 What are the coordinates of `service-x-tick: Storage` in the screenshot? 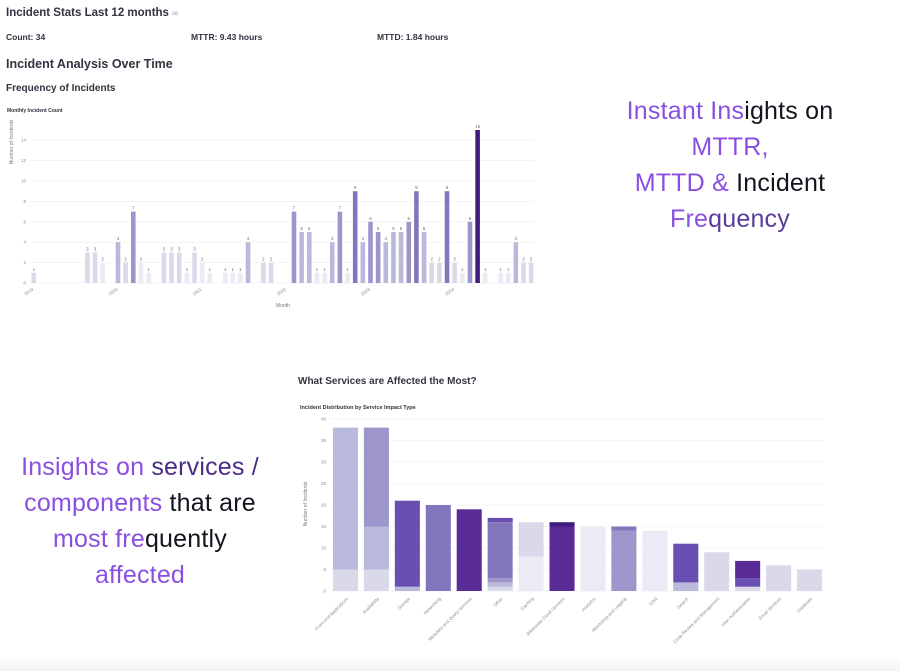 It's located at (403, 603).